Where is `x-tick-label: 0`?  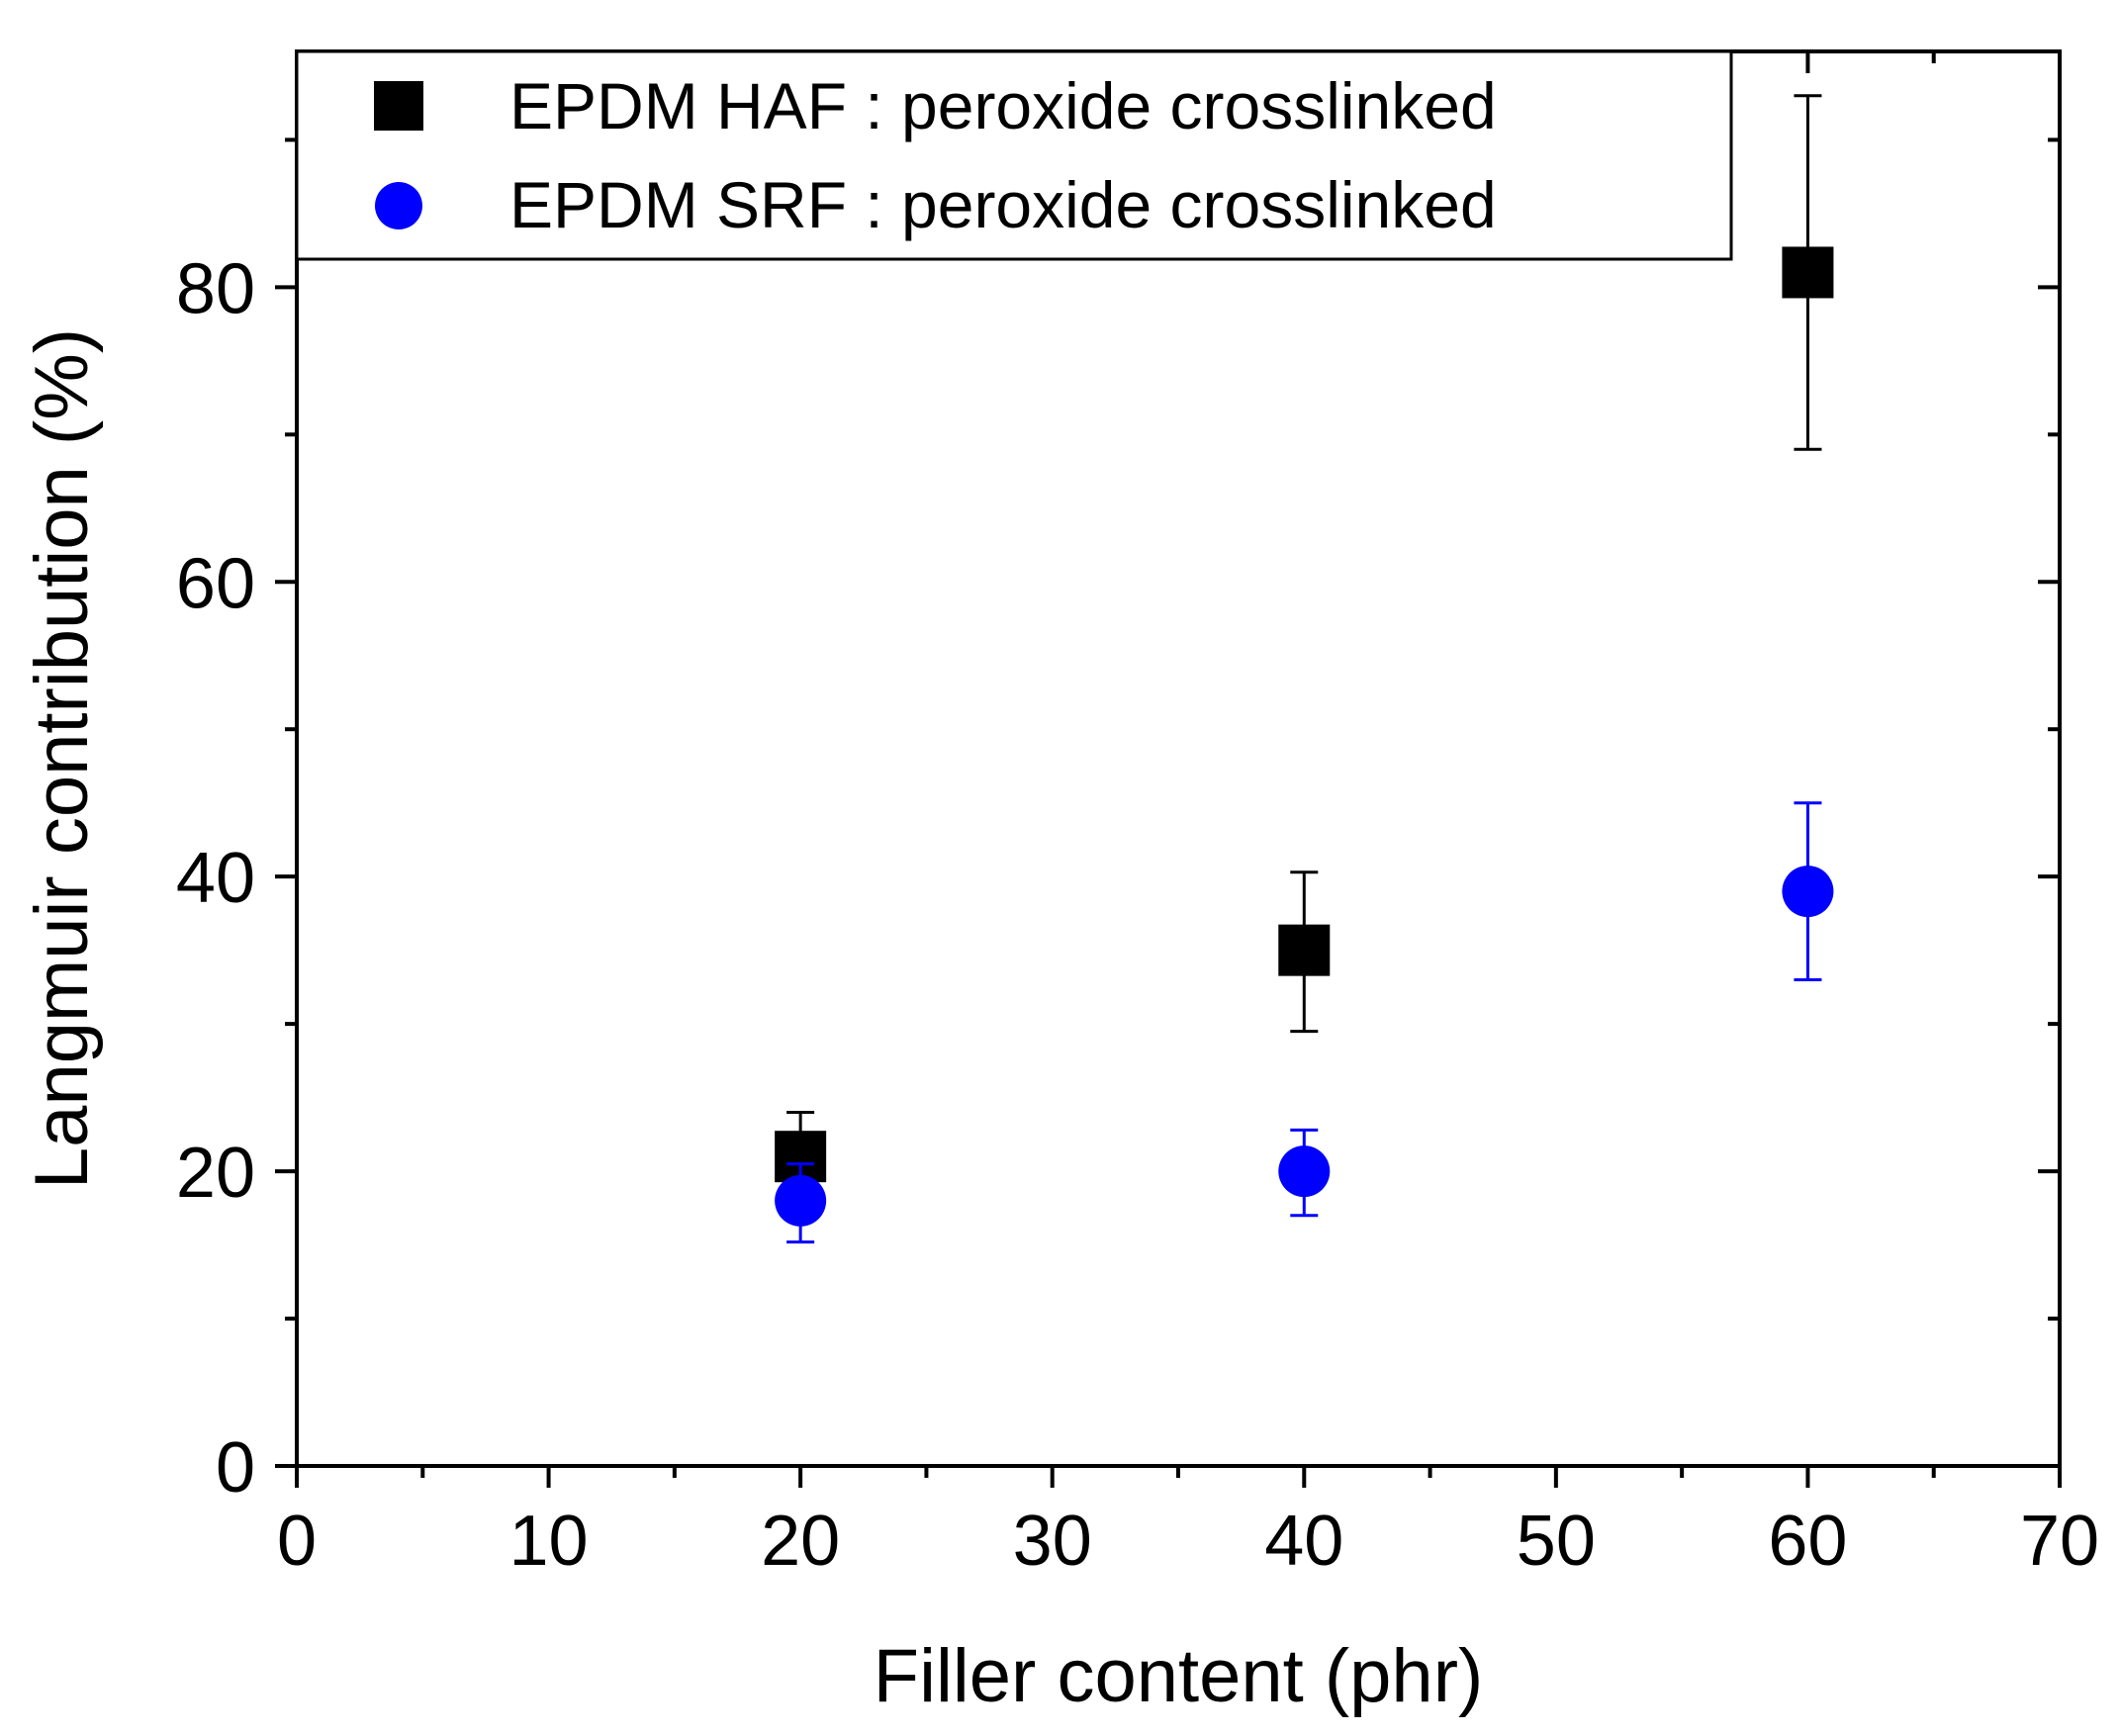 x-tick-label: 0 is located at coordinates (297, 1541).